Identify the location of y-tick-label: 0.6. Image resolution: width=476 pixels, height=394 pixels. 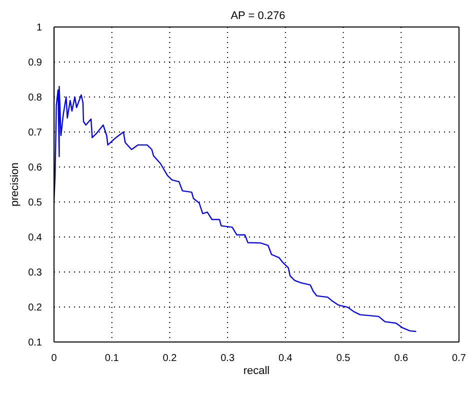
(35, 168).